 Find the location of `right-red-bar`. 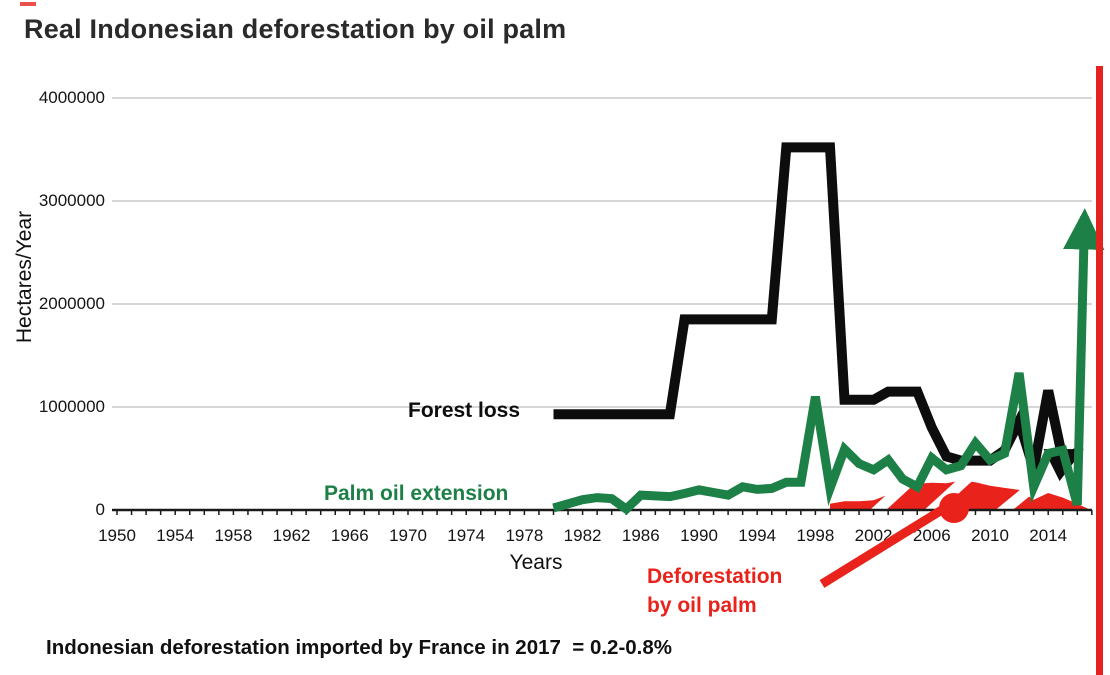

right-red-bar is located at coordinates (1099, 370).